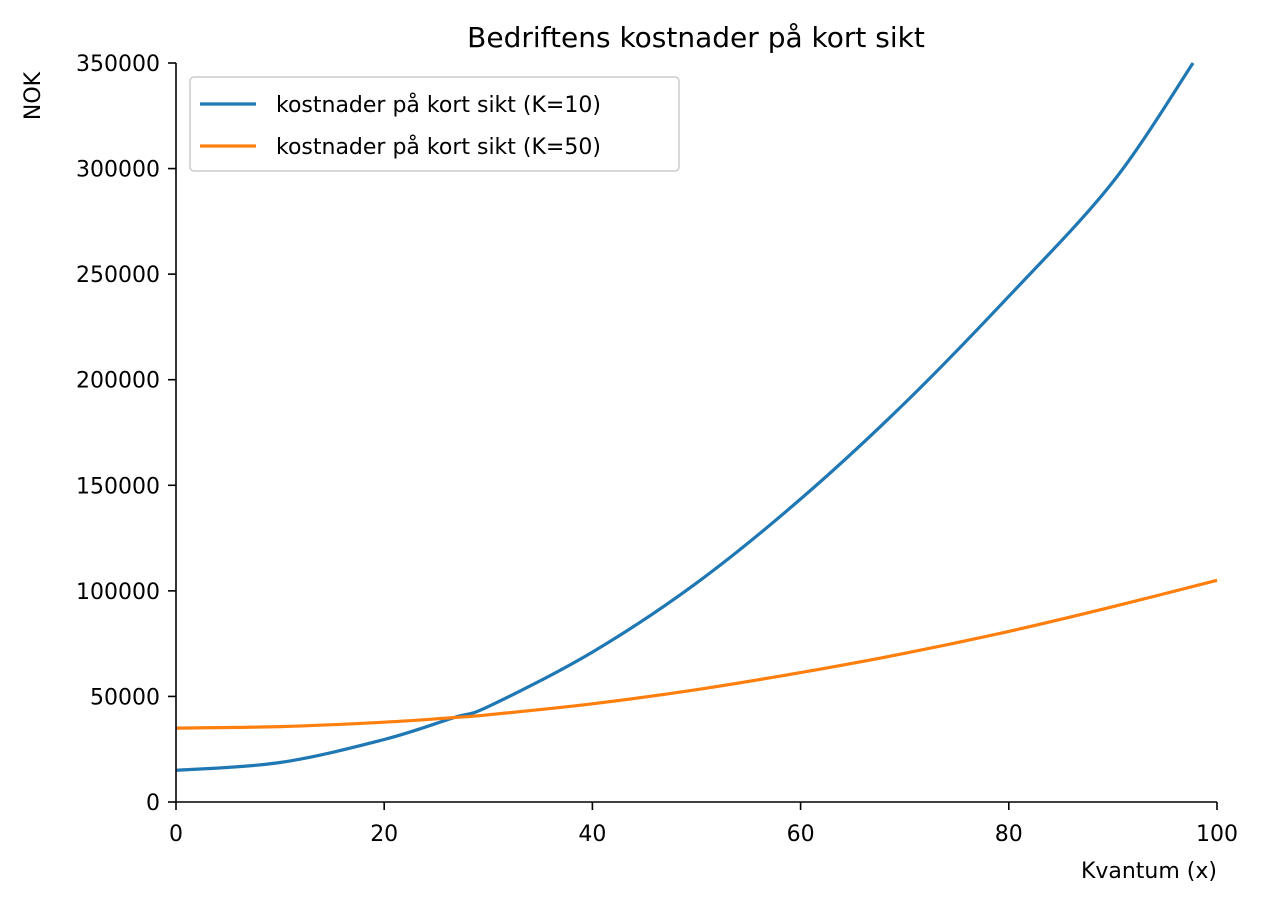 The height and width of the screenshot is (903, 1262). I want to click on x-axis-label: Kvantum (x), so click(1149, 871).